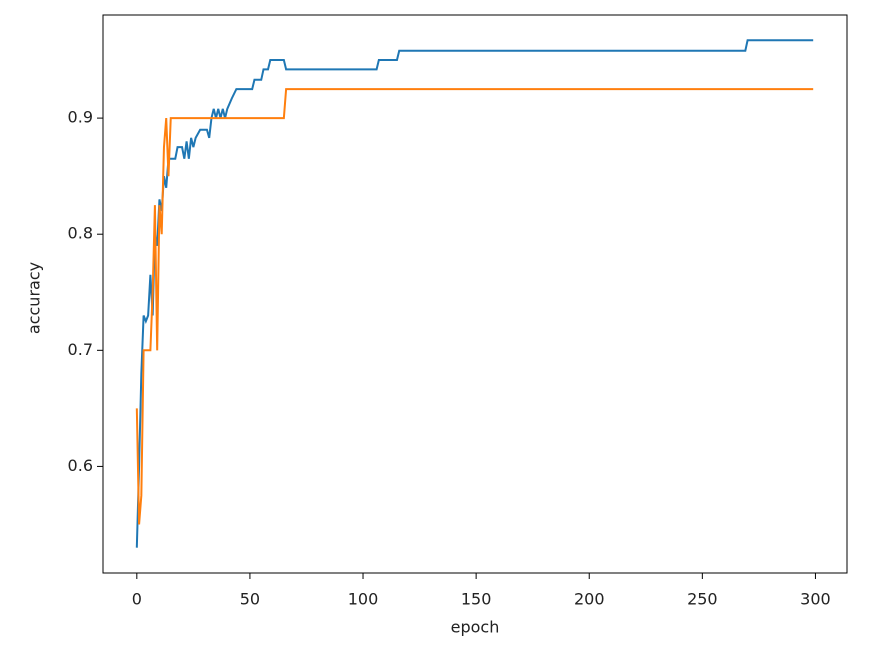 This screenshot has width=895, height=664. What do you see at coordinates (34, 298) in the screenshot?
I see `y-axis-label: accuracy` at bounding box center [34, 298].